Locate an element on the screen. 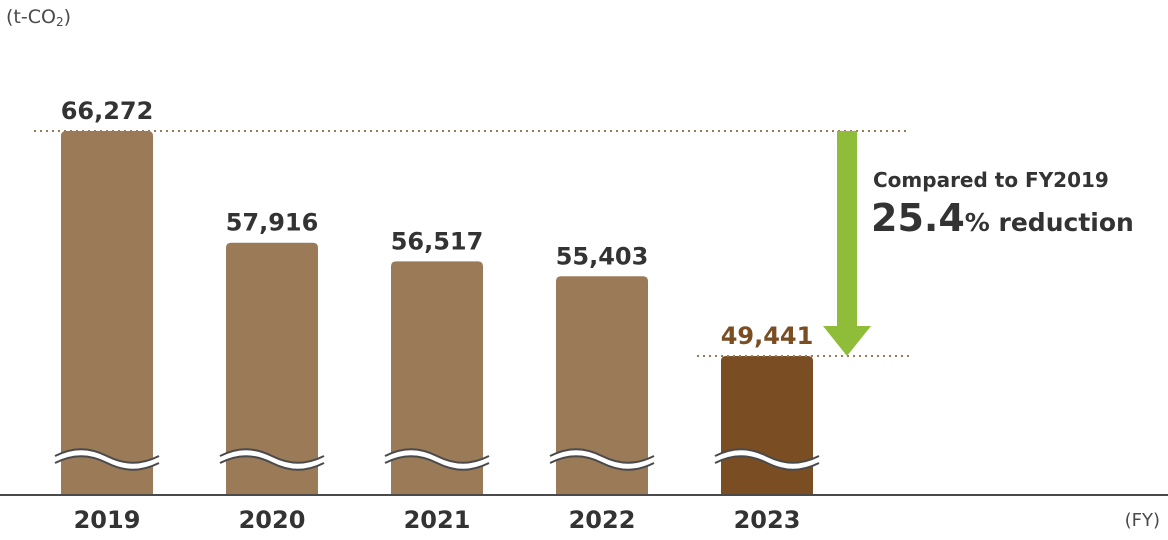 The width and height of the screenshot is (1168, 540). reduction-value: 25.4% reduction is located at coordinates (1002, 218).